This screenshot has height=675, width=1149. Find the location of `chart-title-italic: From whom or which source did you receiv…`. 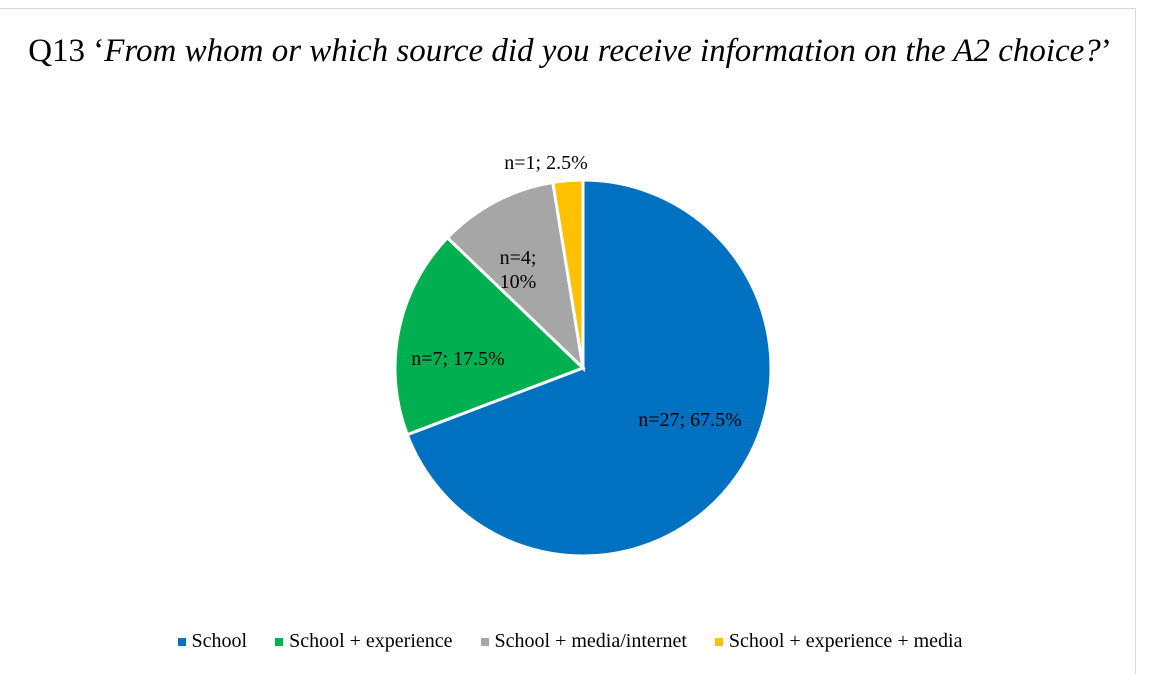

chart-title-italic: From whom or which source did you receiv… is located at coordinates (602, 51).